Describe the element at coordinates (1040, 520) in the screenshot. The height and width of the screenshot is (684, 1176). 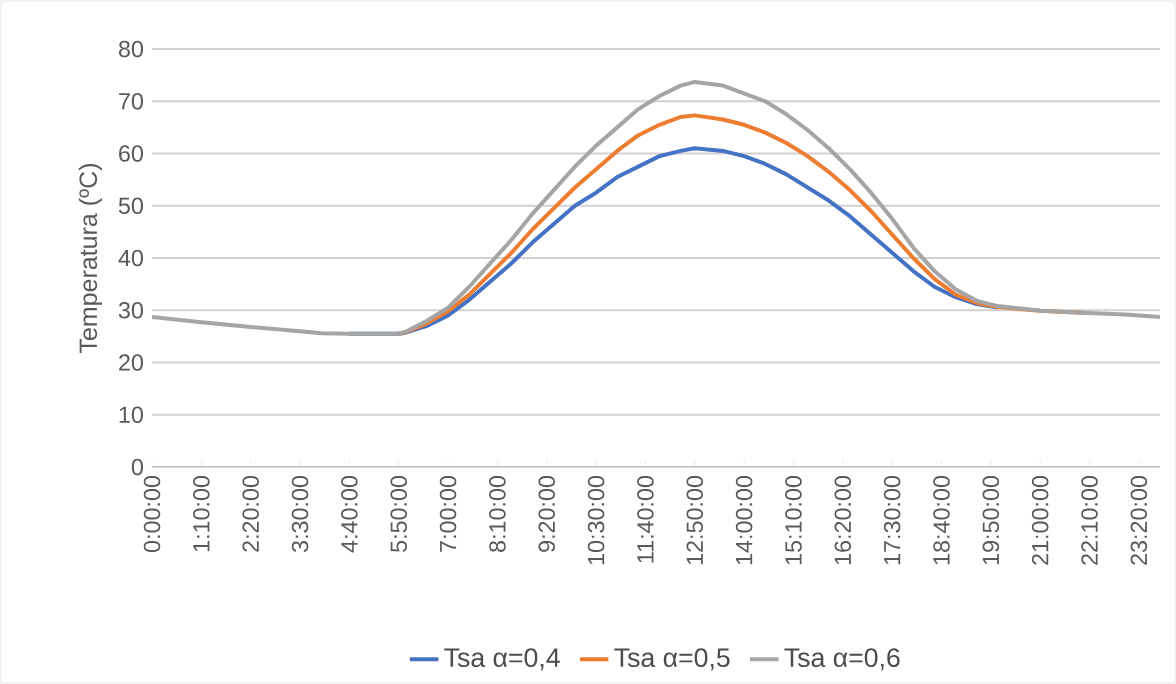
I see `x-tick-label: 21:00:00` at that location.